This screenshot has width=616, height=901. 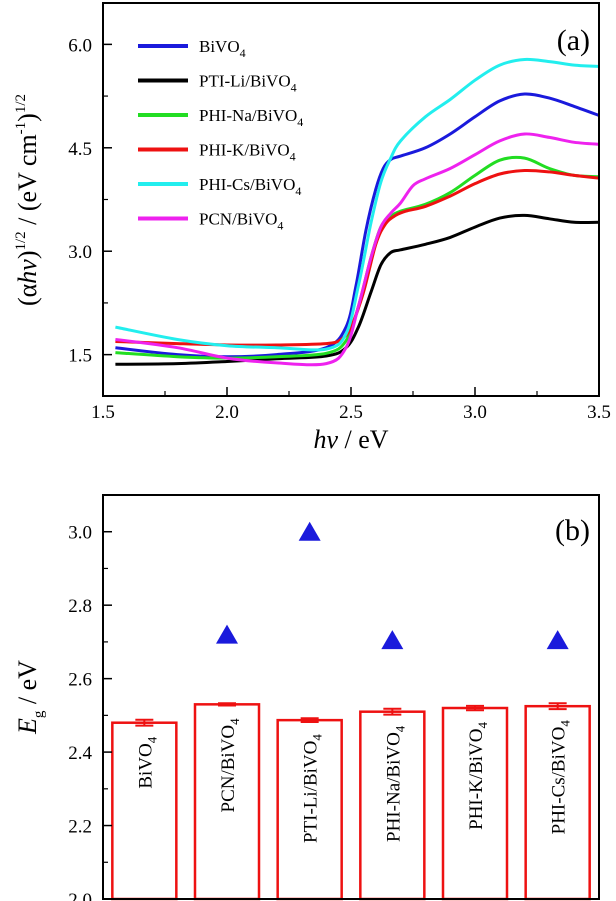 I want to click on y-tick-label: 6.0, so click(x=80, y=45).